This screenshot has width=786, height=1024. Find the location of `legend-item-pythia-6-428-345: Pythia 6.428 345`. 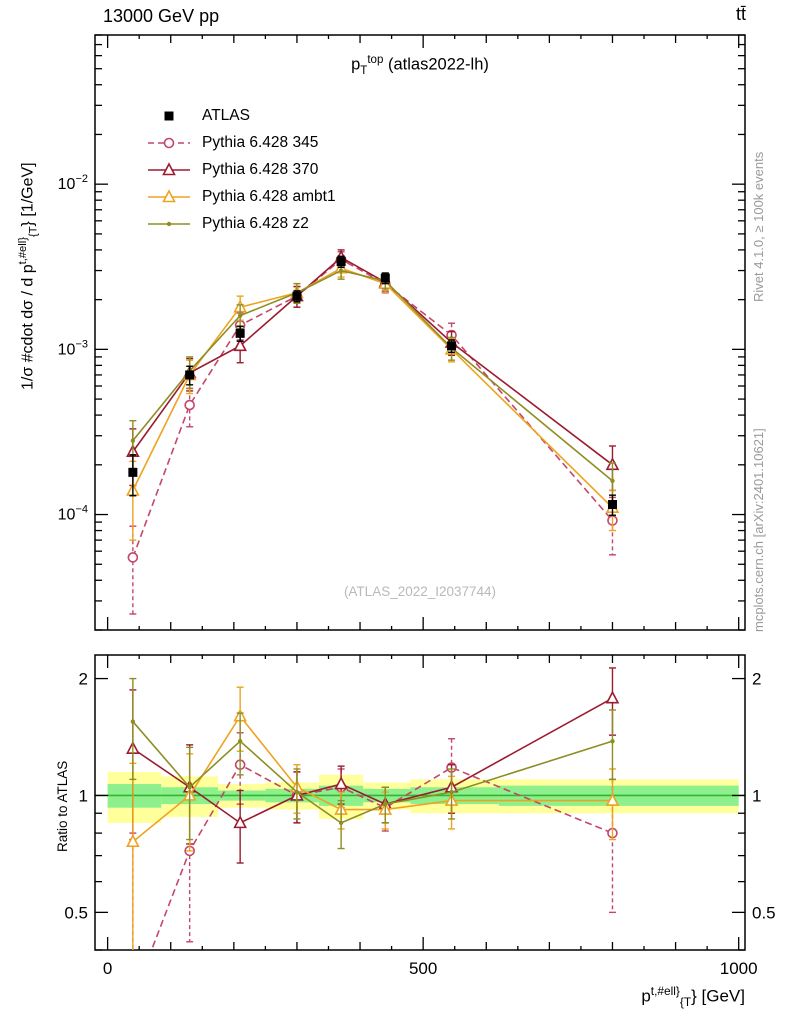

legend-item-pythia-6-428-345: Pythia 6.428 345 is located at coordinates (241, 142).